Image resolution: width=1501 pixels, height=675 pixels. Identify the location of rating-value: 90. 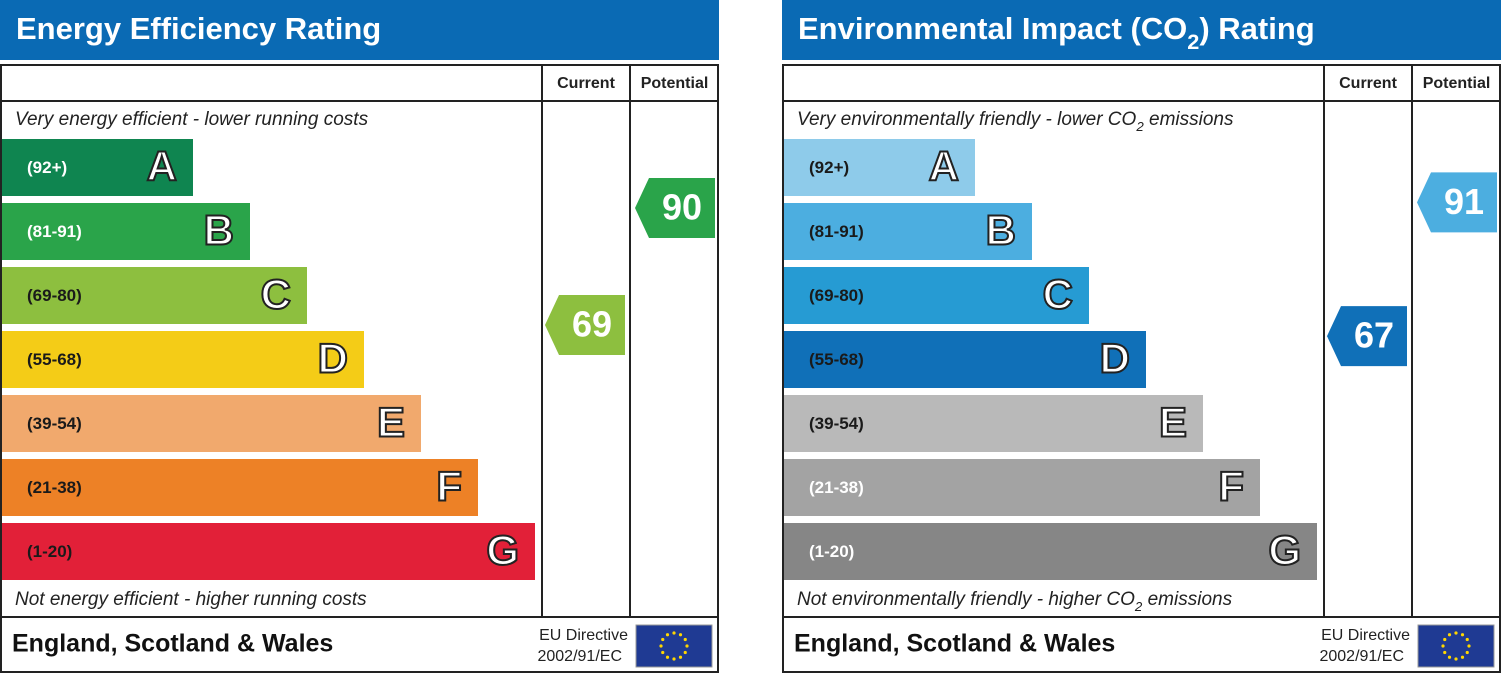
(682, 207).